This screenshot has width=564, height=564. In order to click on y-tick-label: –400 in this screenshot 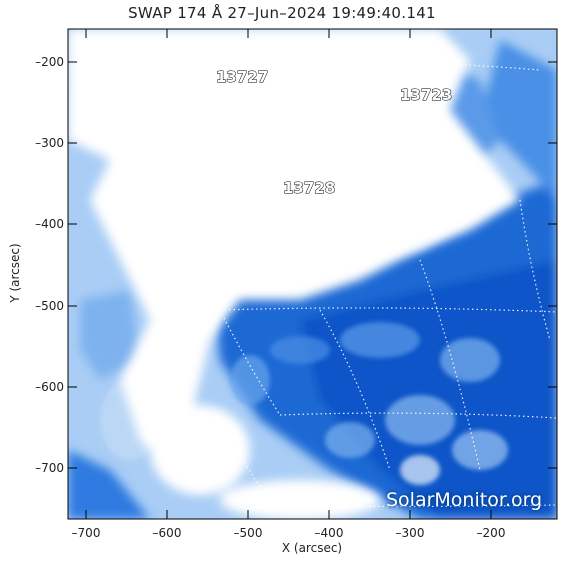, I will do `click(49, 224)`.